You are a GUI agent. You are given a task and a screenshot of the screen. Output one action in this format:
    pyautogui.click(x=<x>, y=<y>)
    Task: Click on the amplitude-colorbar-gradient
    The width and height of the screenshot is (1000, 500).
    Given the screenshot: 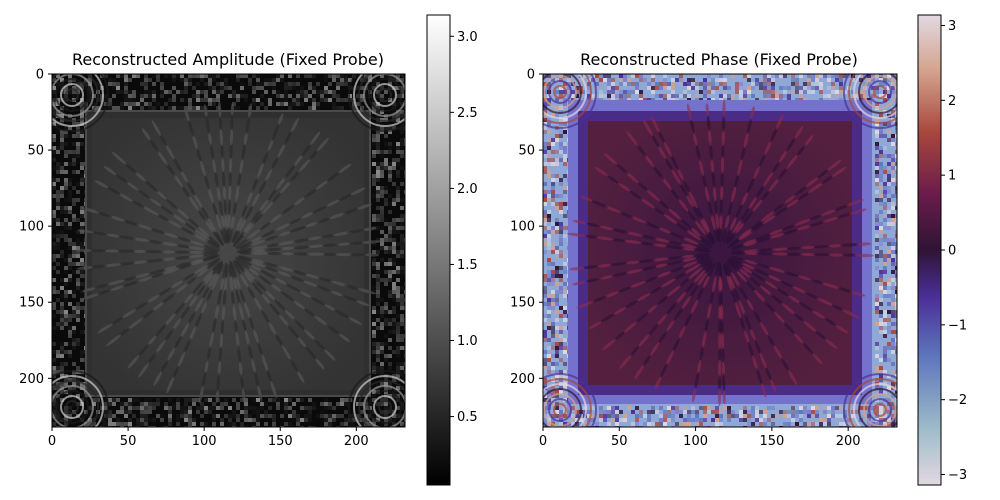 What is the action you would take?
    pyautogui.click(x=438, y=250)
    